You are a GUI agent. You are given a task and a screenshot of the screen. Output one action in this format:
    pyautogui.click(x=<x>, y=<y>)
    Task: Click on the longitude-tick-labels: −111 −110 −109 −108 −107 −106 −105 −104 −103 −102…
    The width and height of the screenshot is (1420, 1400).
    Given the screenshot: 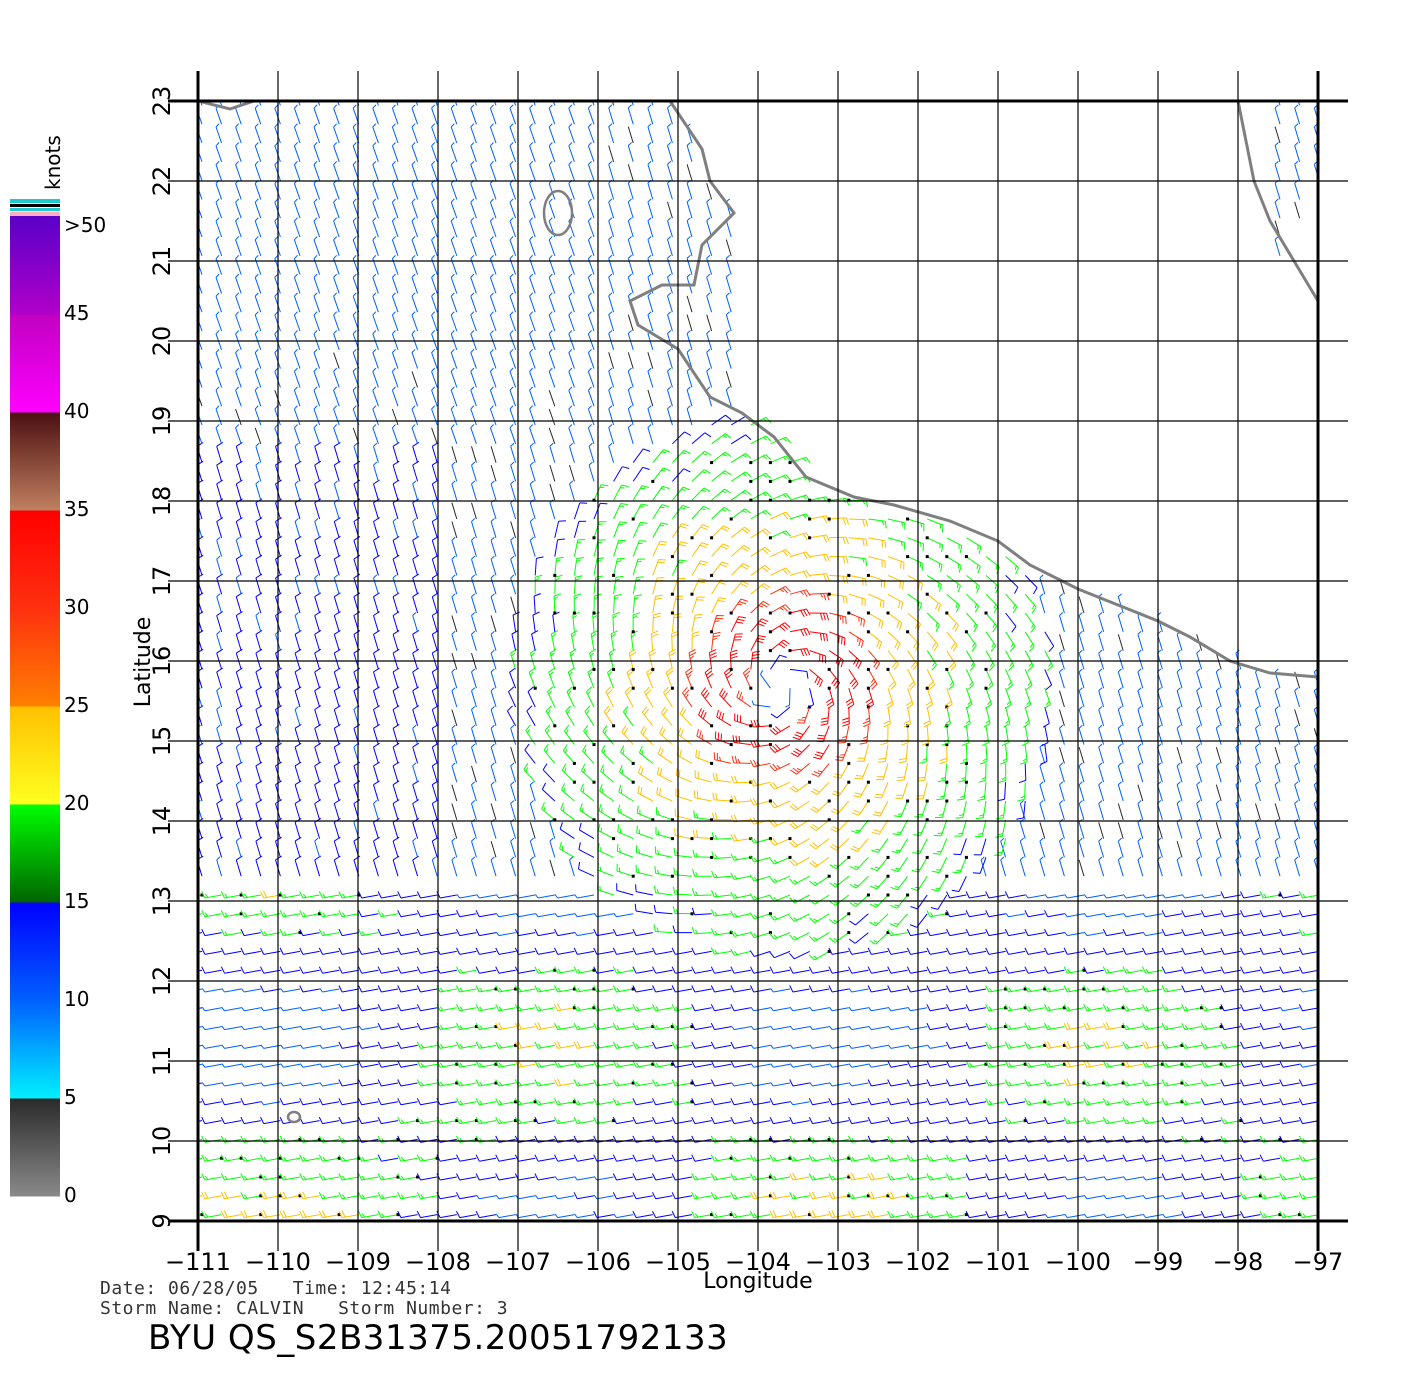 What is the action you would take?
    pyautogui.click(x=754, y=1262)
    